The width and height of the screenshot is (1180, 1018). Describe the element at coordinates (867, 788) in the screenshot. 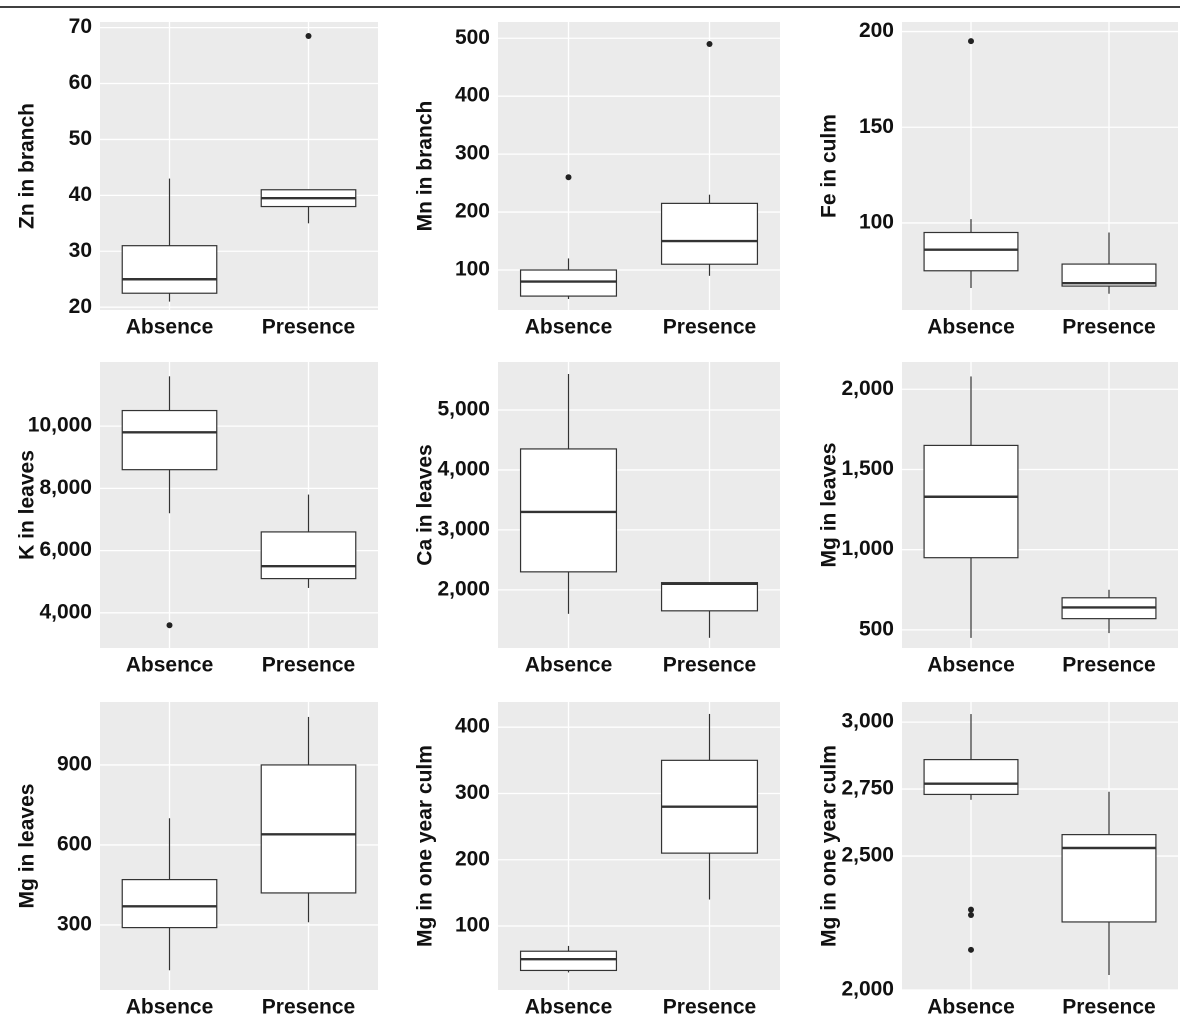

I see `y-tick-label: 2,750` at that location.